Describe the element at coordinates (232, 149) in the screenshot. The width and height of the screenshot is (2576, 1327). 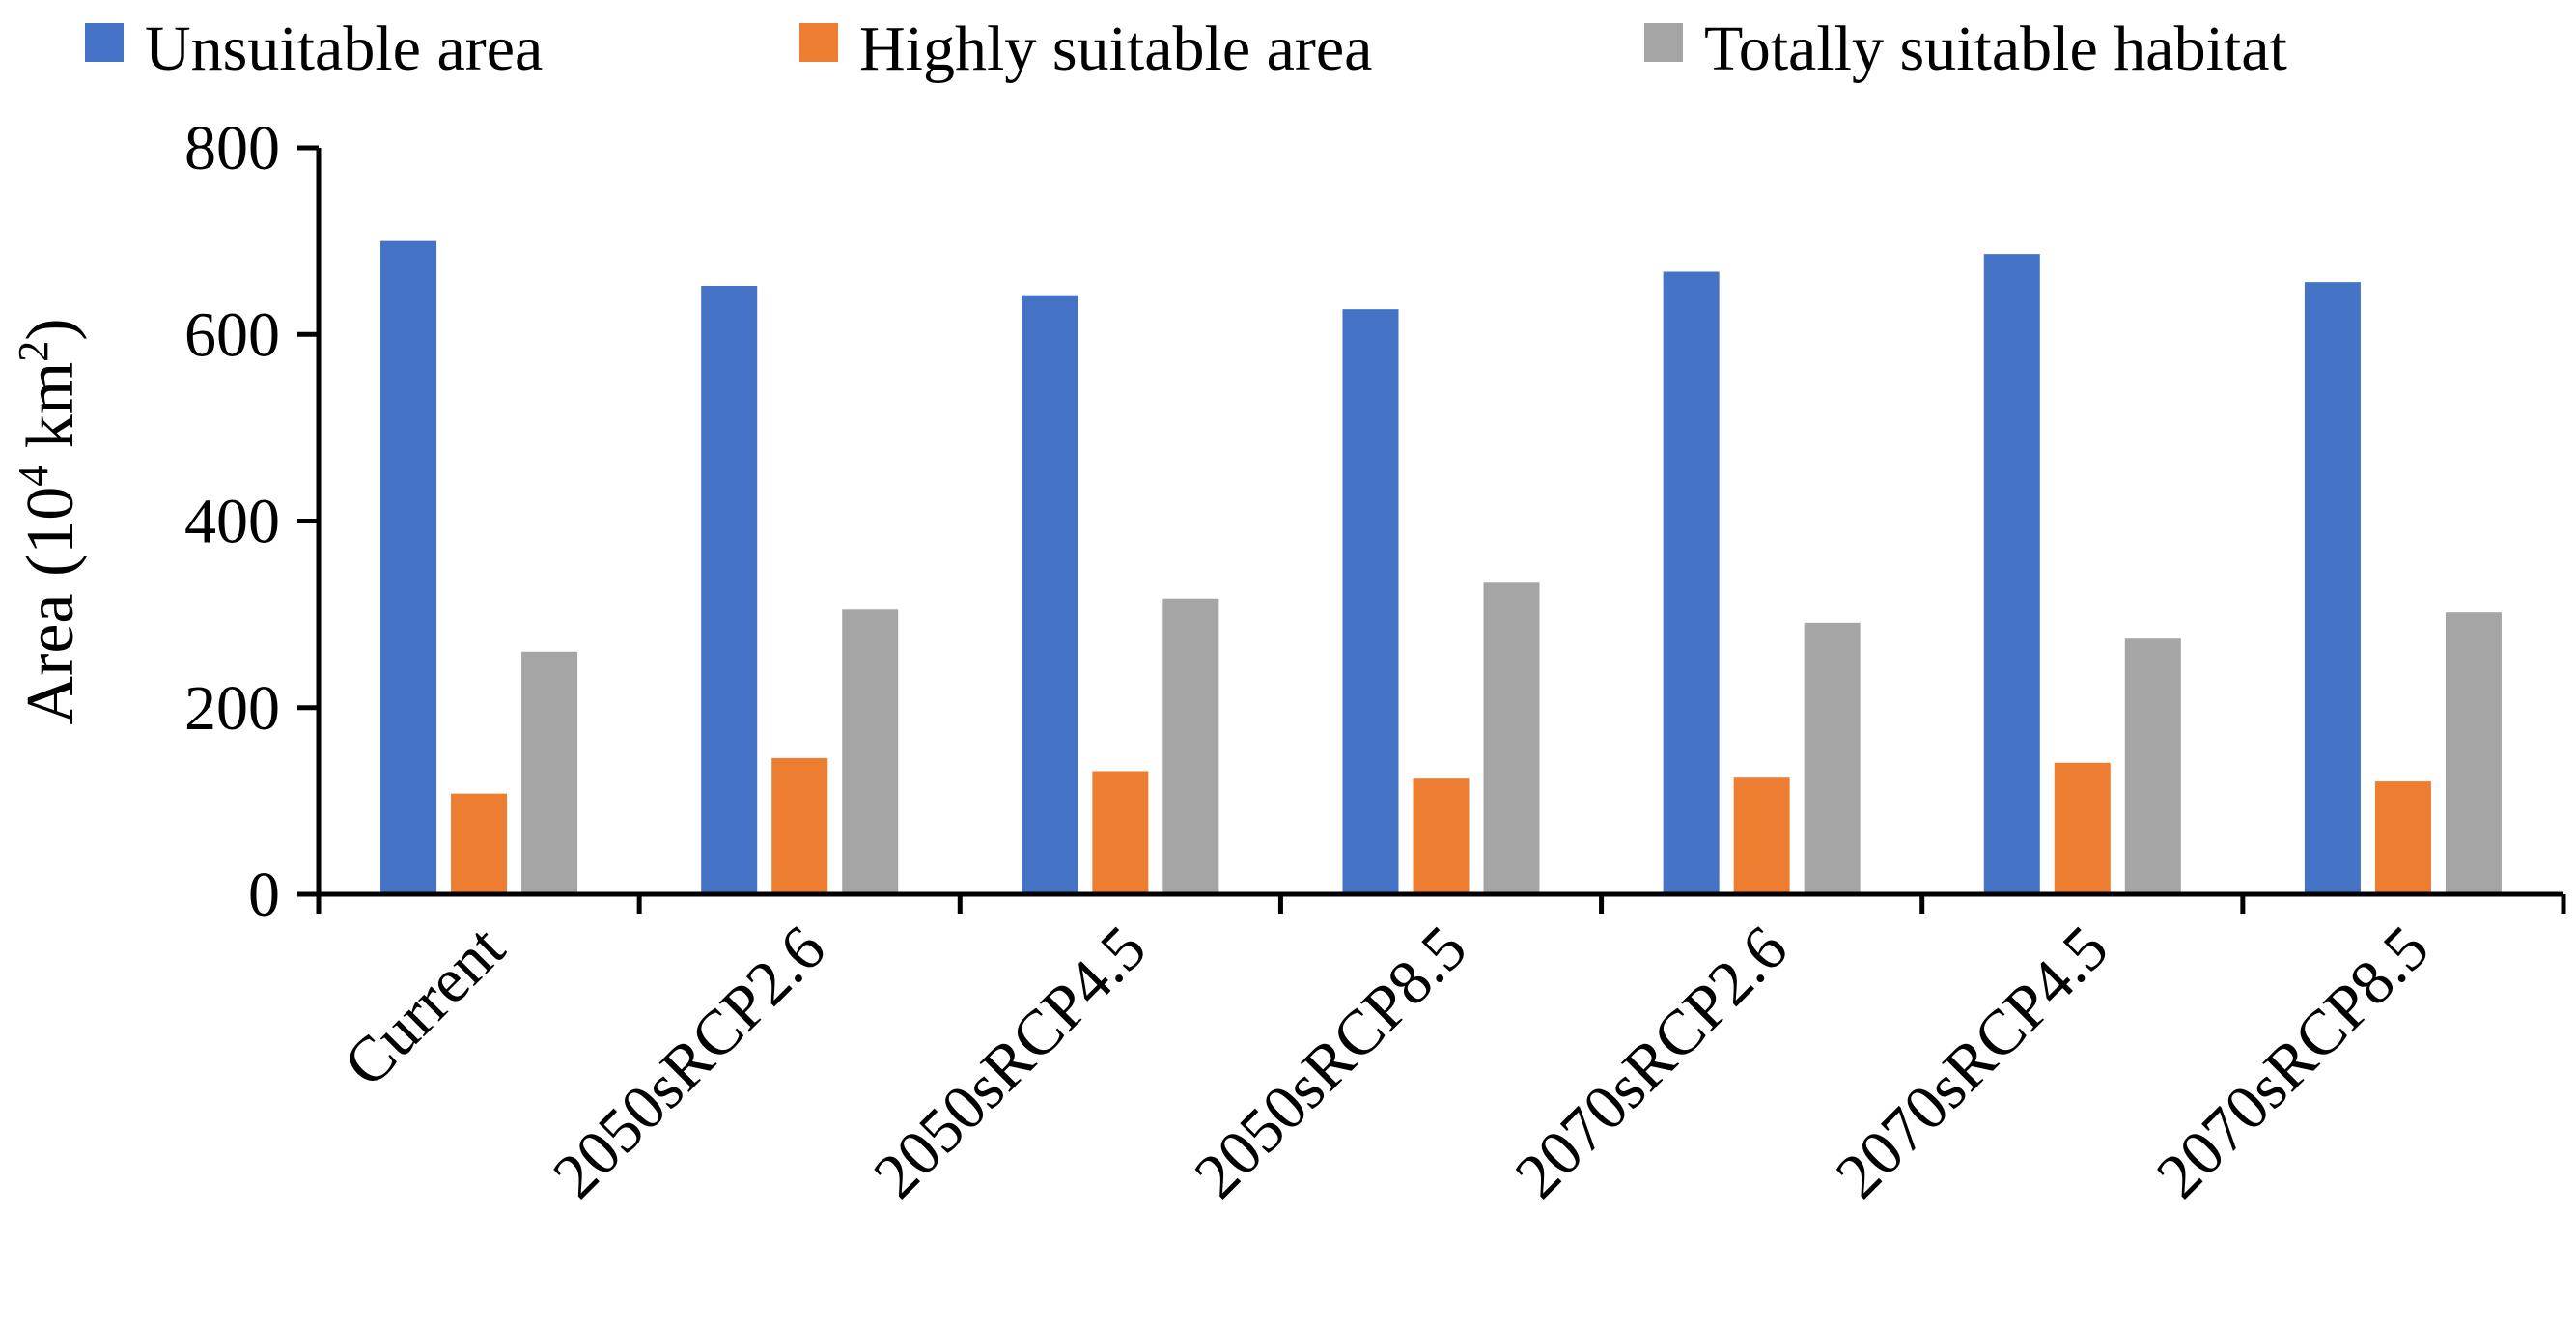
I see `y-tick-label: 800` at that location.